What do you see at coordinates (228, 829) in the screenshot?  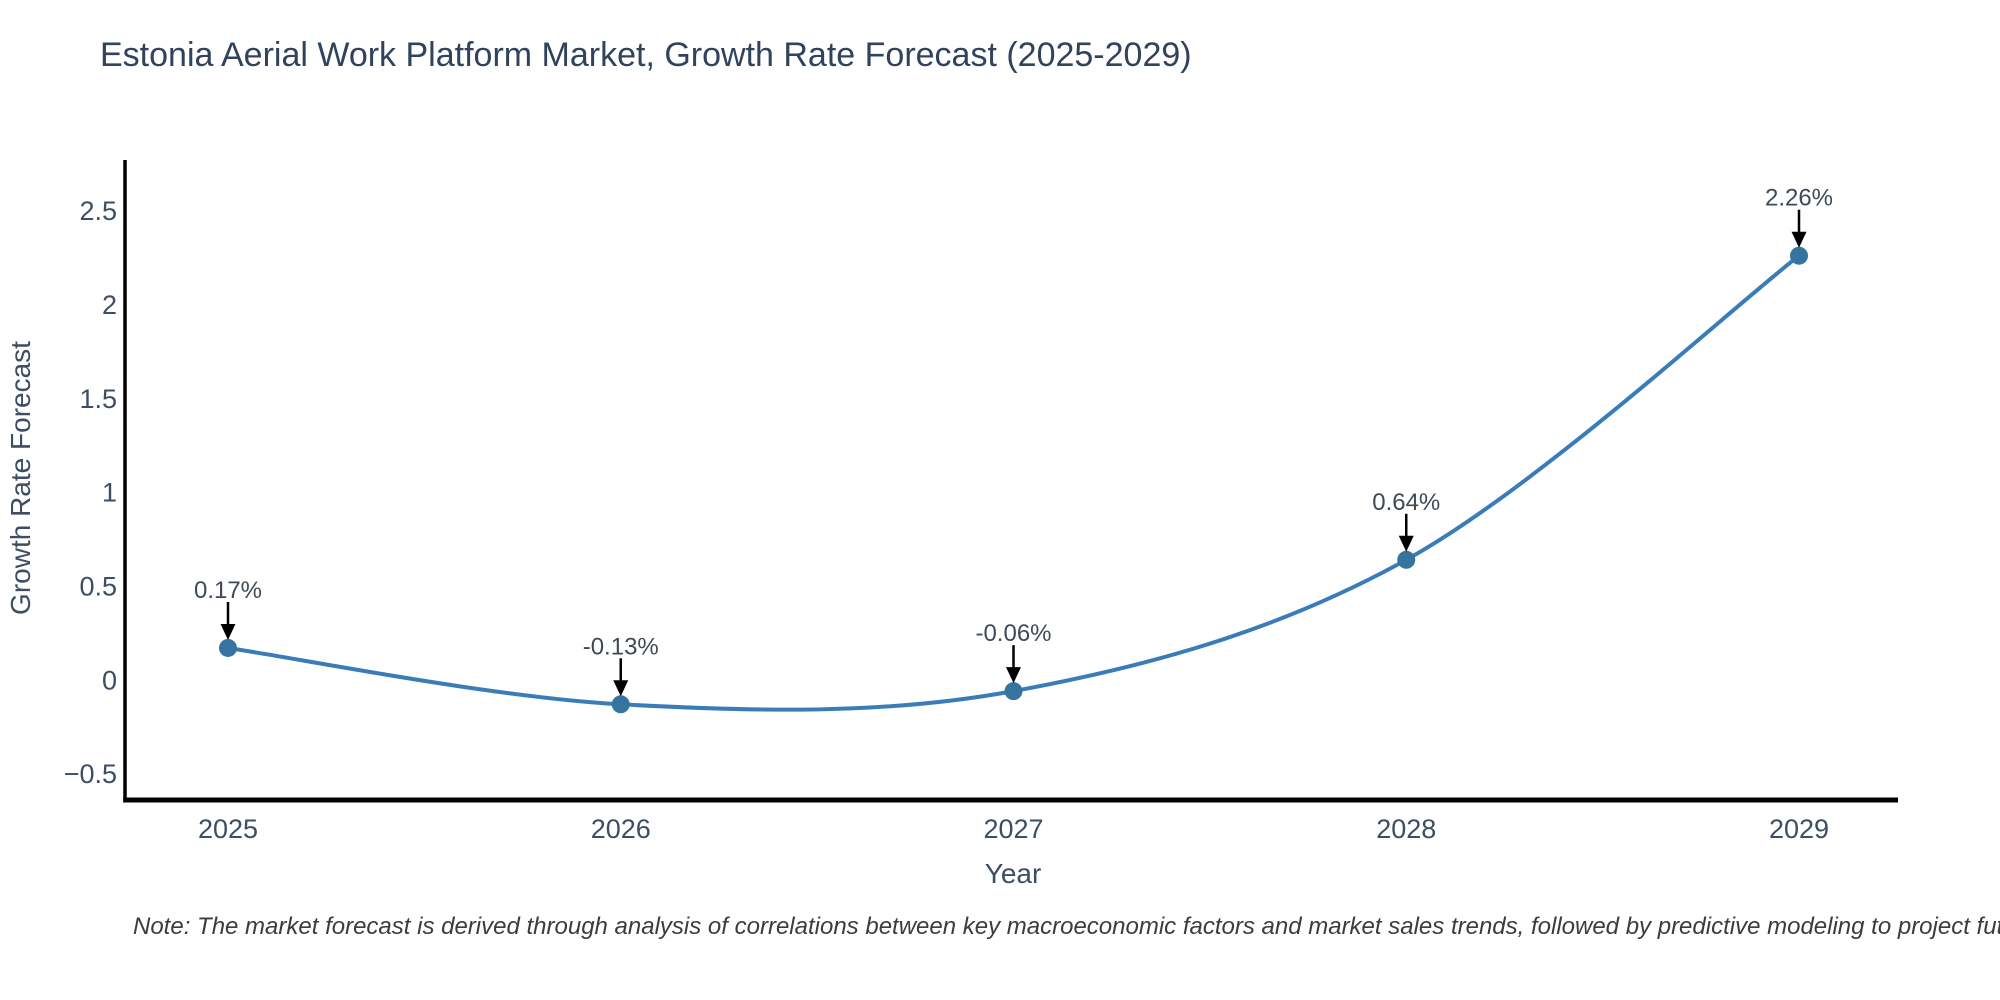 I see `x-tick-label: 2025` at bounding box center [228, 829].